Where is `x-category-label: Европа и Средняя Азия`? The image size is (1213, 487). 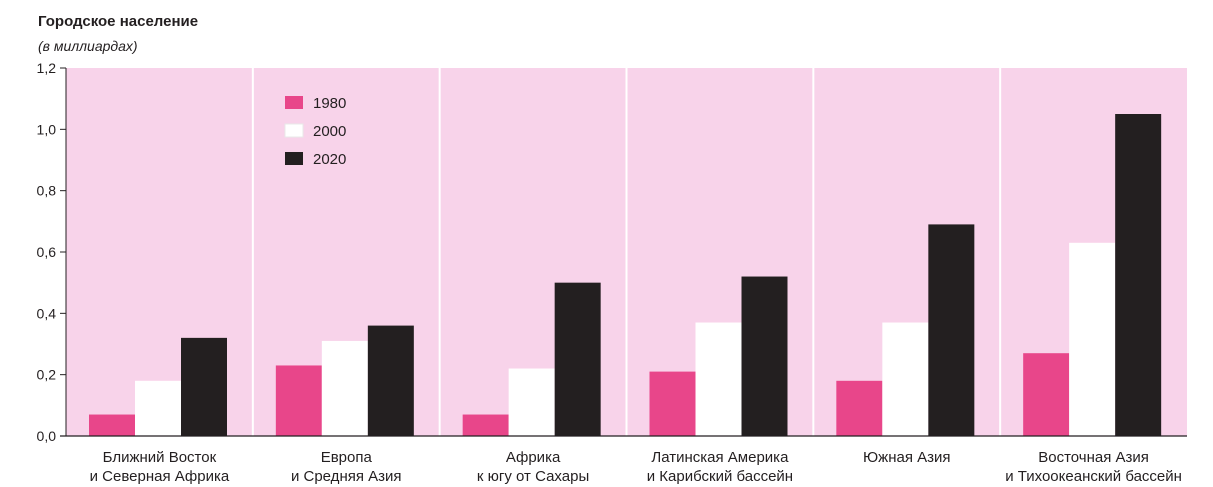
x-category-label: Европа и Средняя Азия is located at coordinates (346, 467).